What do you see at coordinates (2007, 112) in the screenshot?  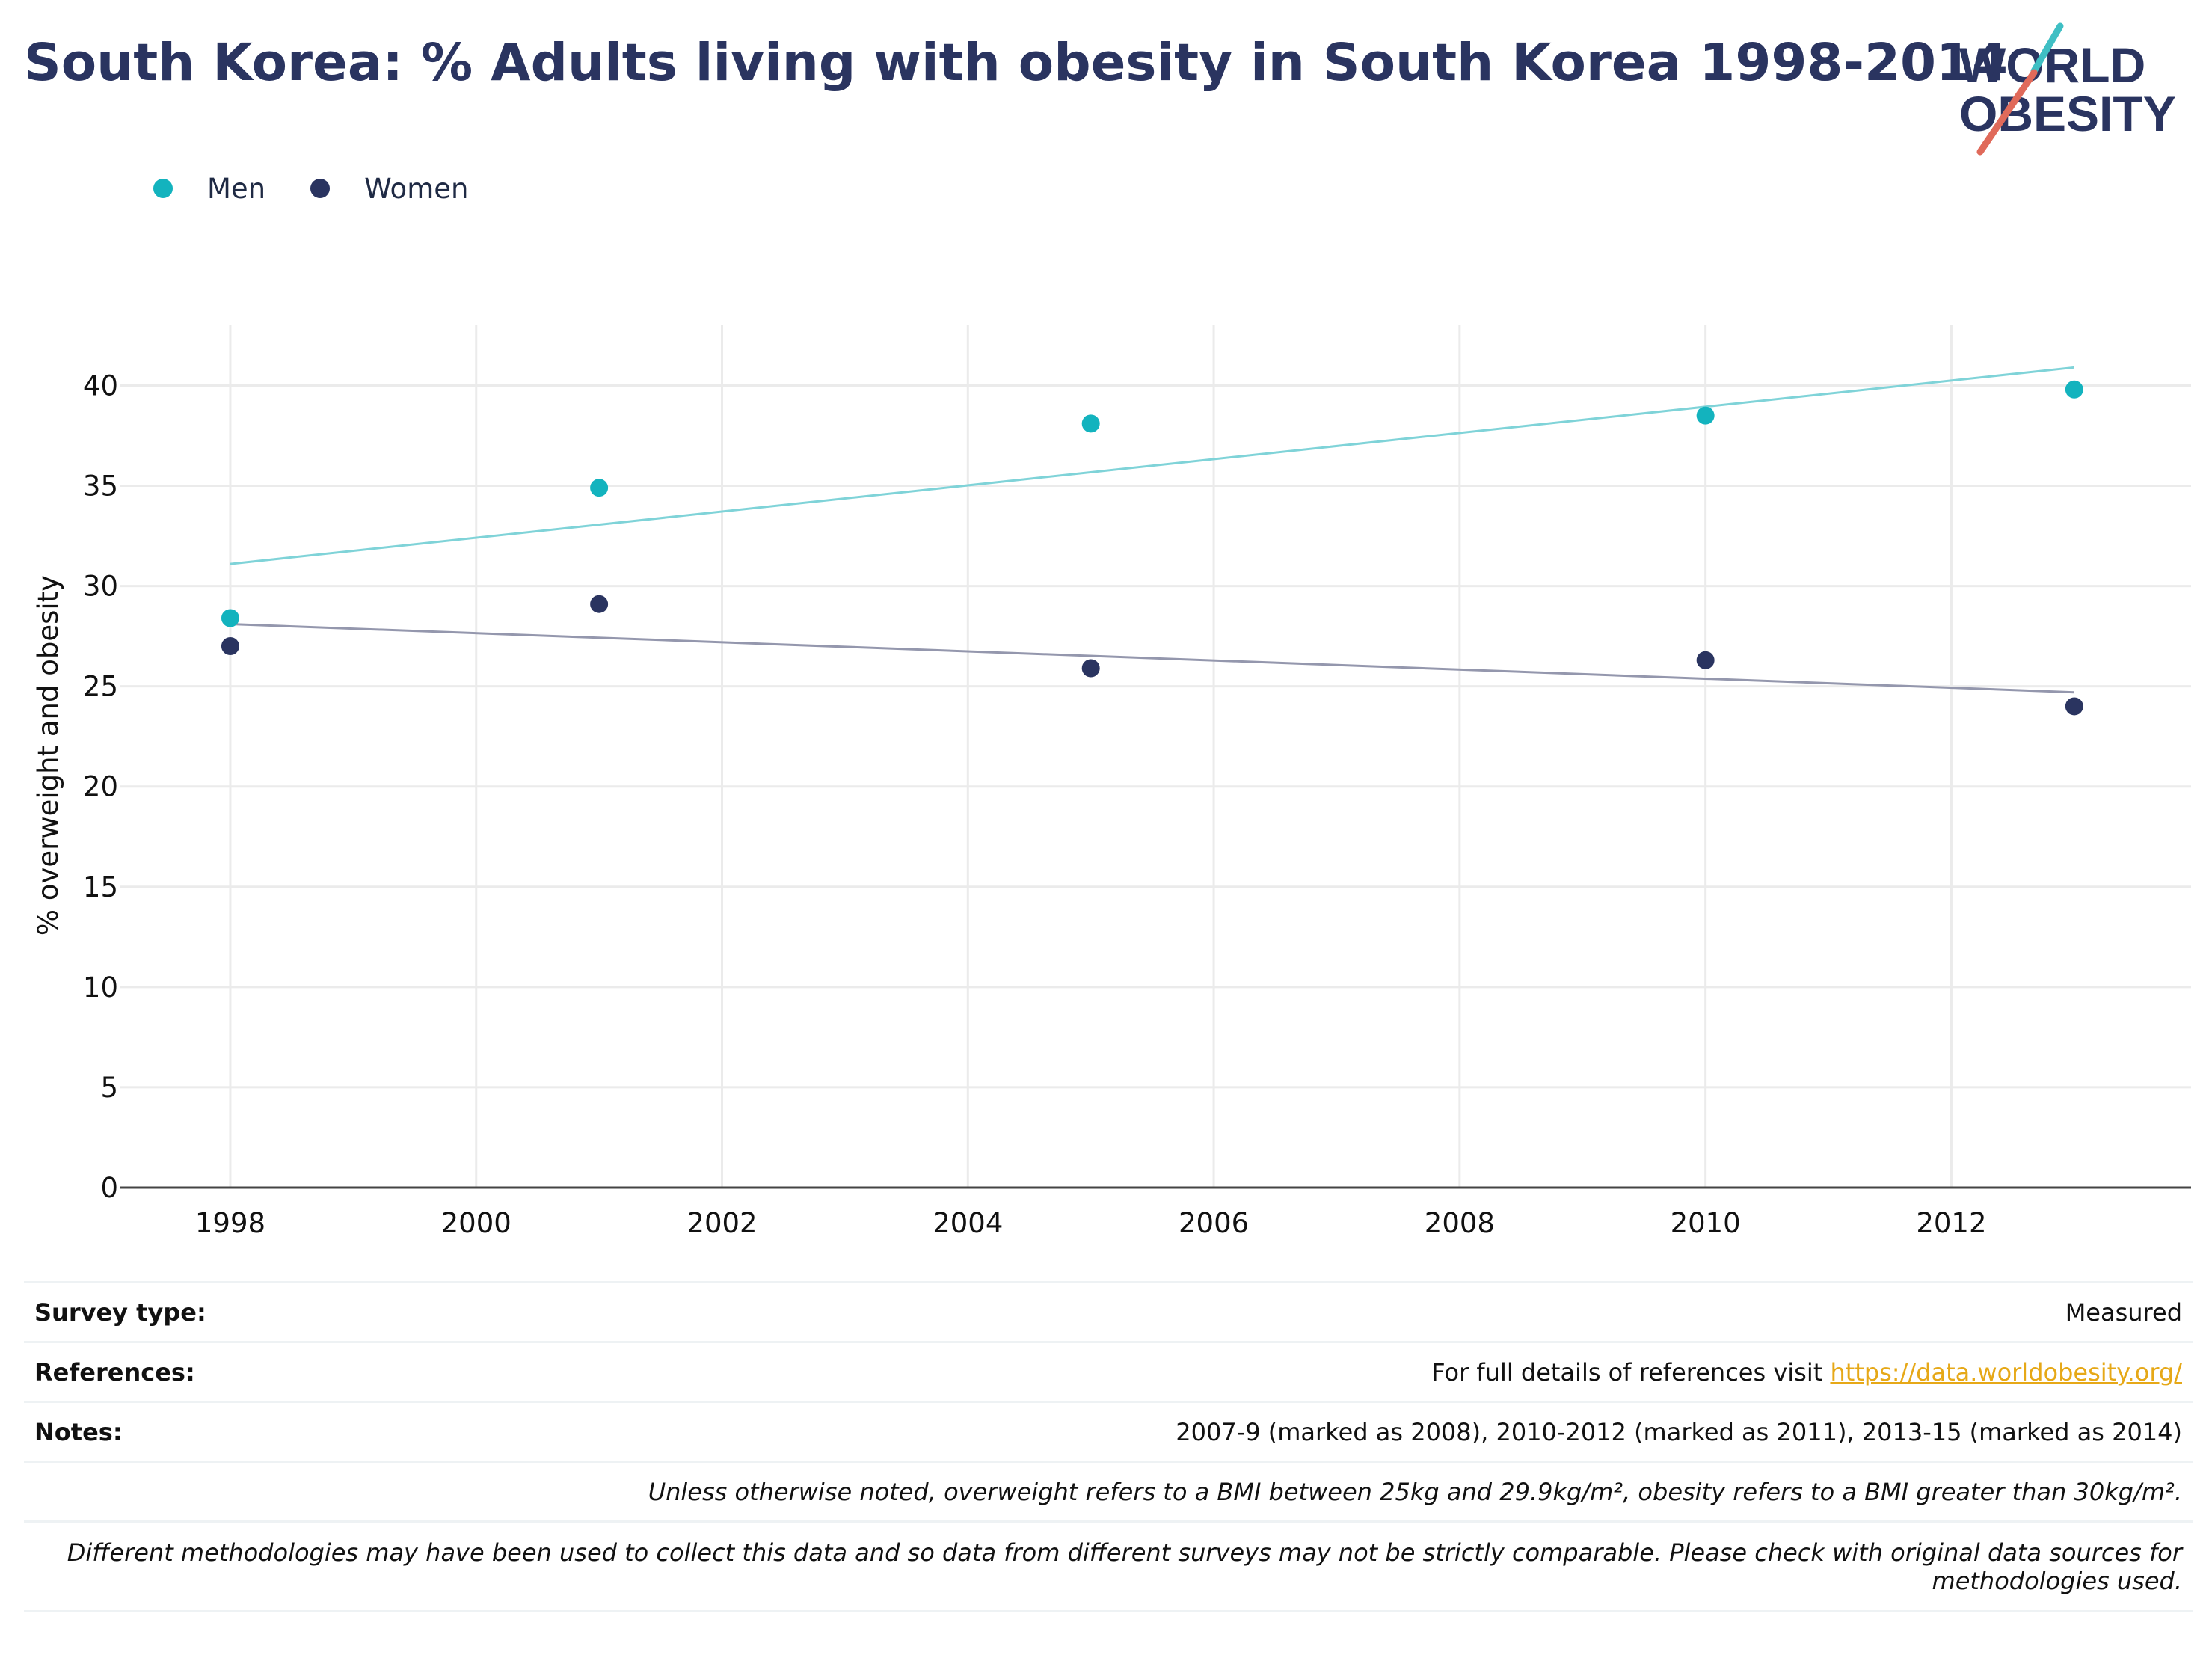 I see `logo-slash-red` at bounding box center [2007, 112].